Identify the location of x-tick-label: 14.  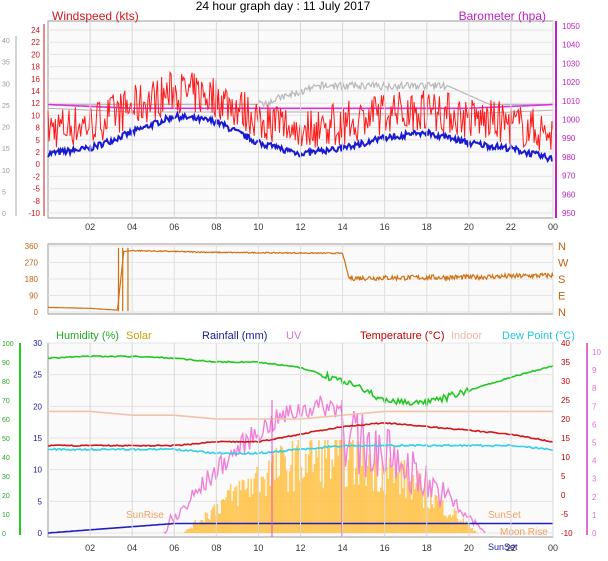
(343, 548).